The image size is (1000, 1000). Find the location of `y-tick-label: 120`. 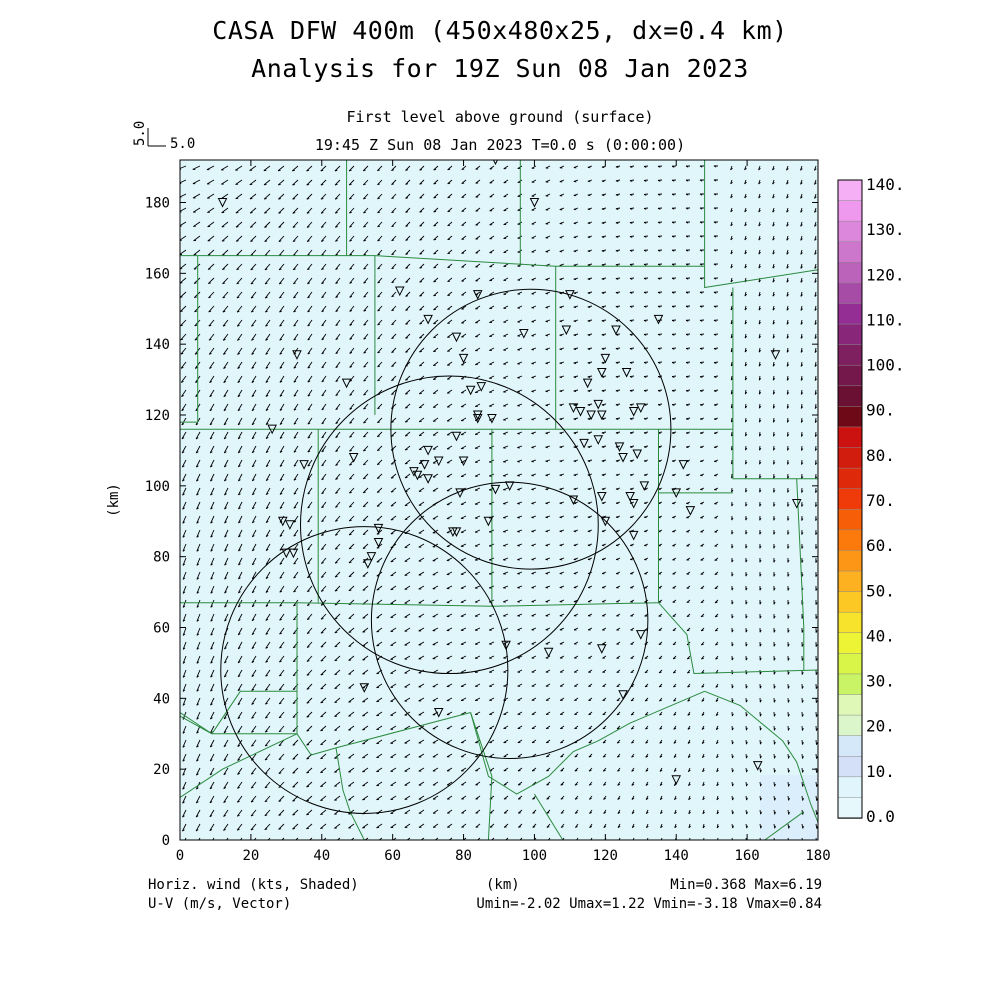

y-tick-label: 120 is located at coordinates (157, 416).